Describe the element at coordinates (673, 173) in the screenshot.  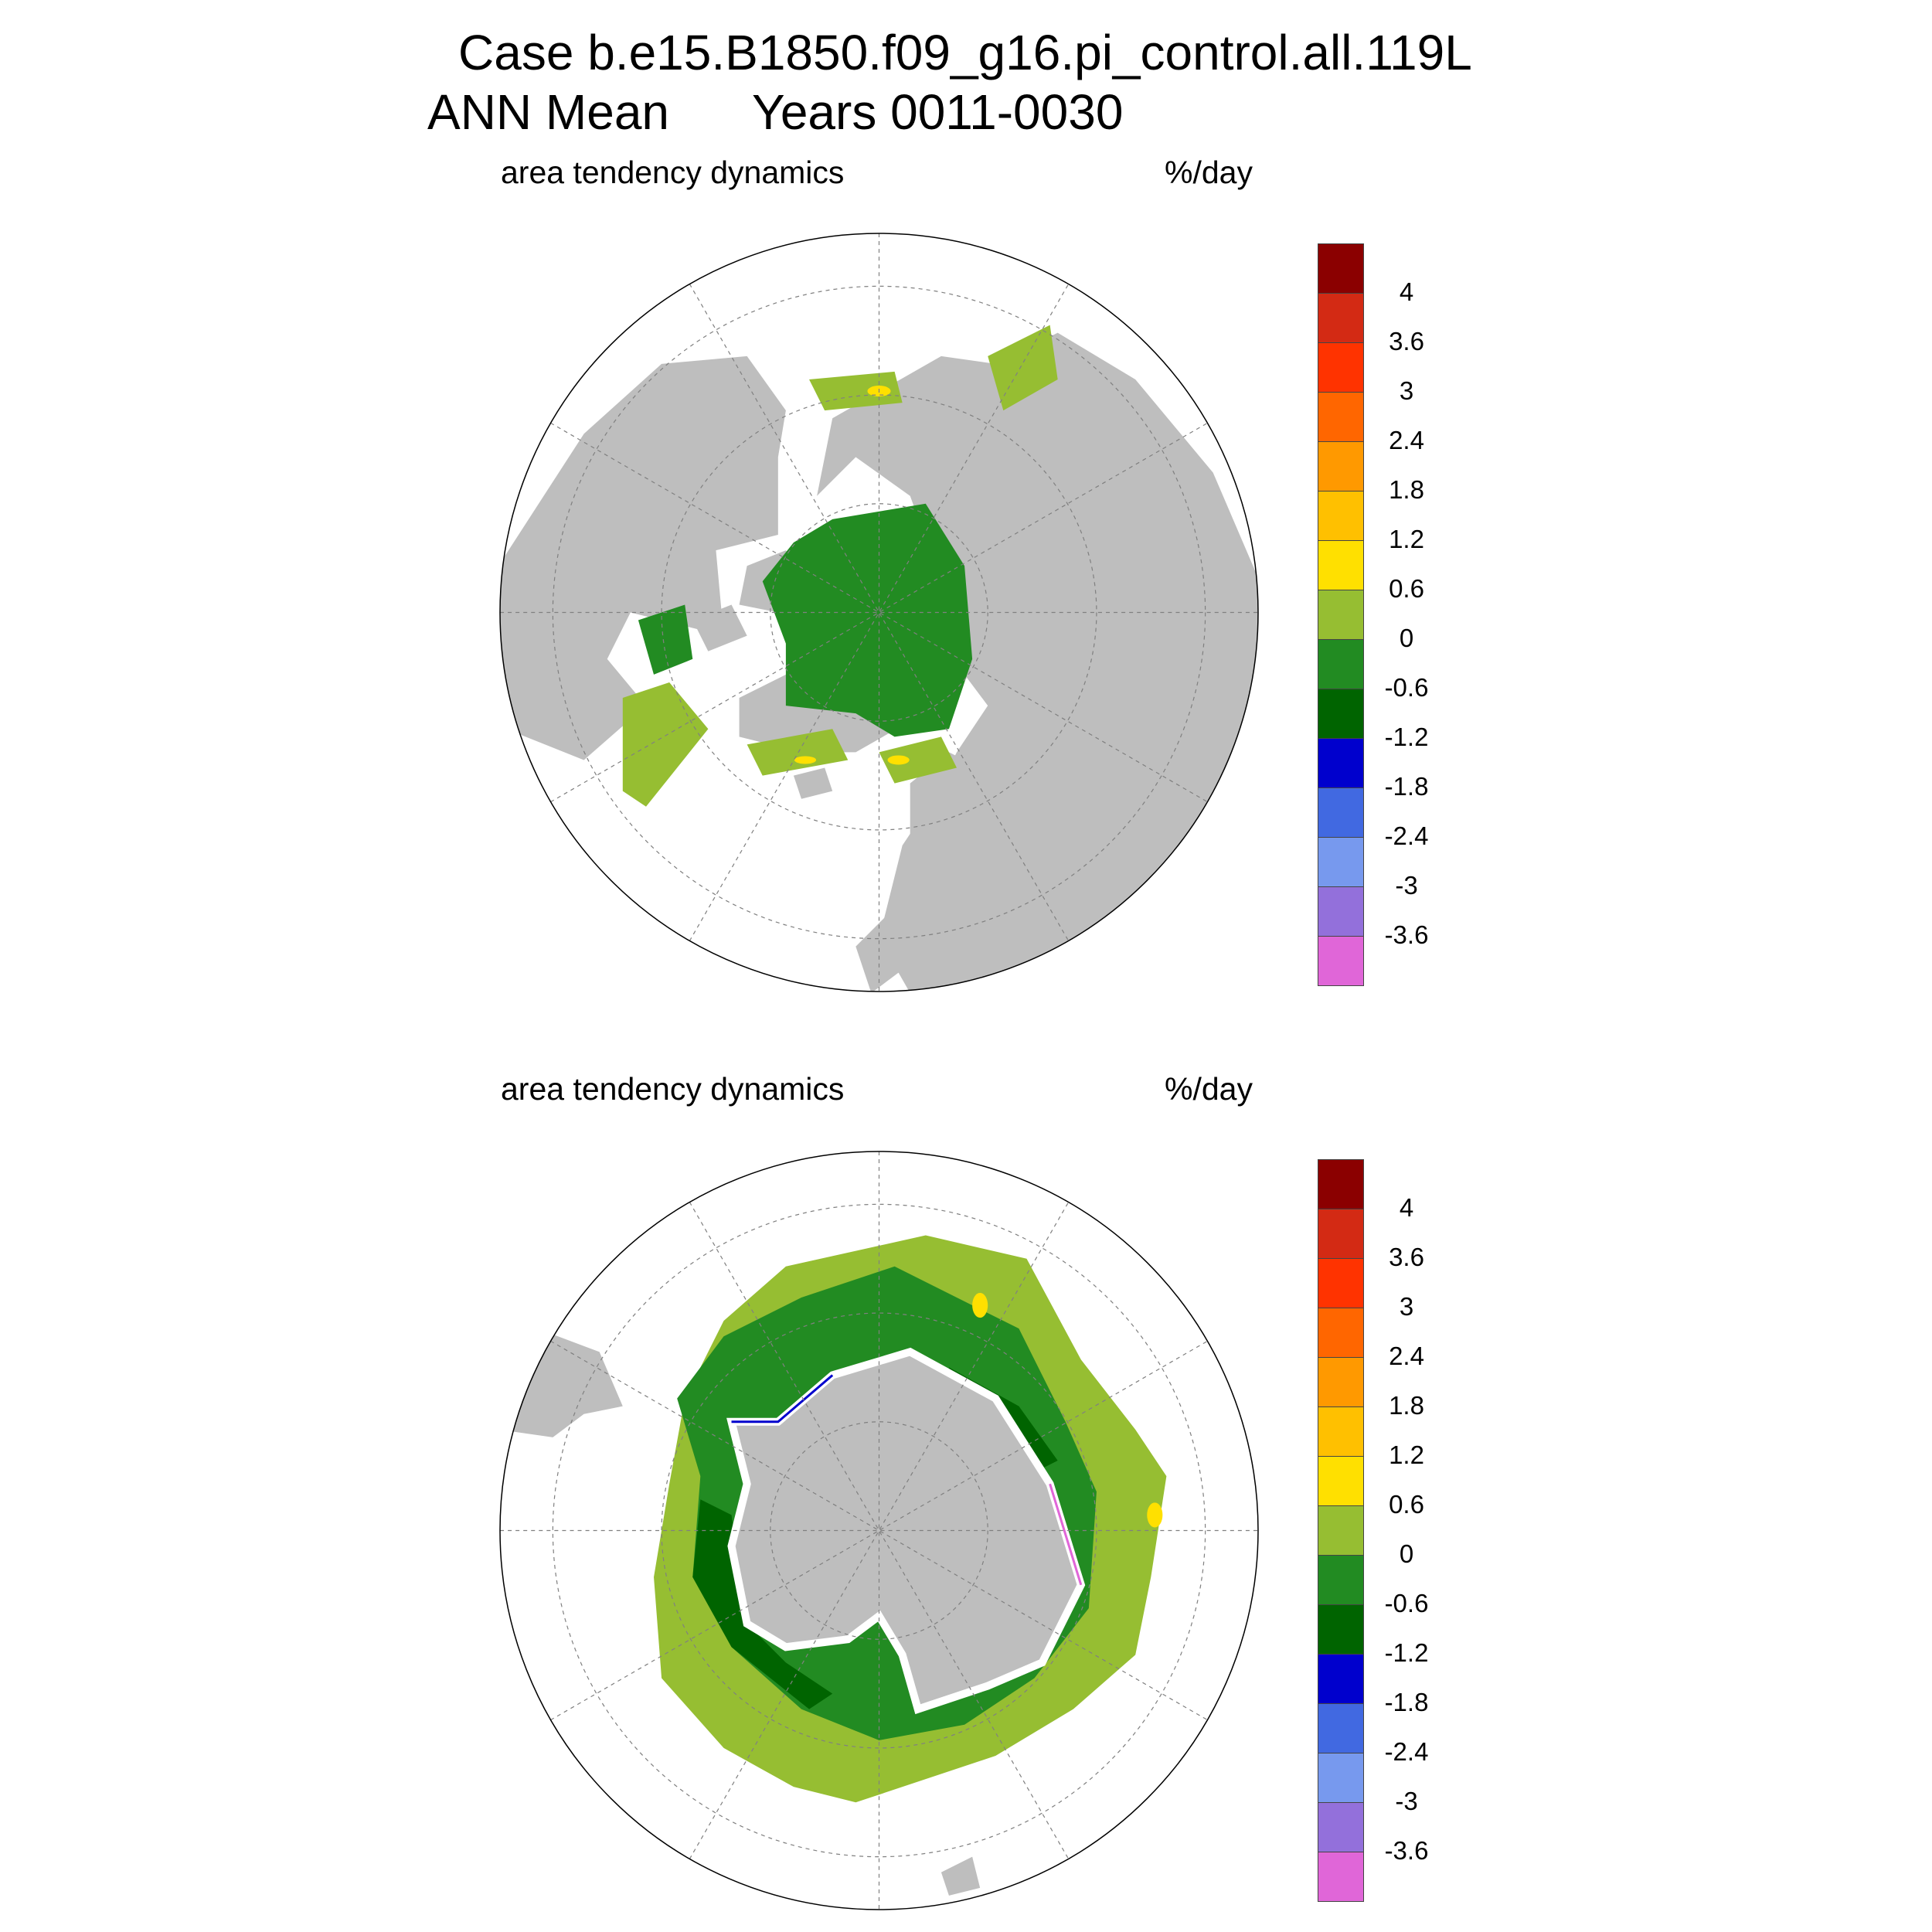
I see `north-variable-label: area tendency dynamics` at that location.